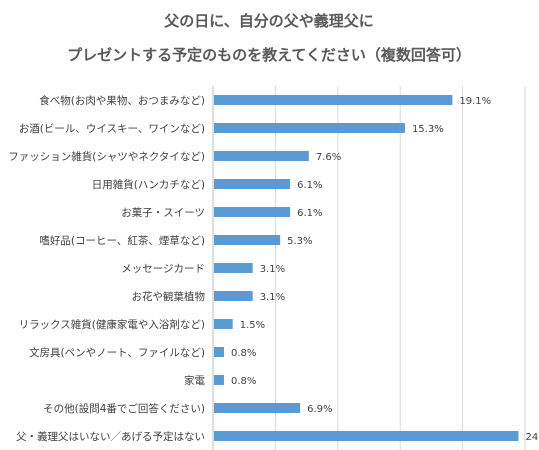 Image resolution: width=539 pixels, height=450 pixels. What do you see at coordinates (110, 436) in the screenshot?
I see `category-label: 父・義理父はいない／あげる予定はない` at bounding box center [110, 436].